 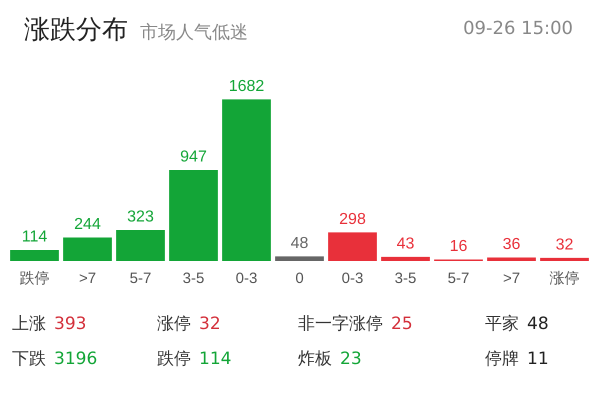 I want to click on text: 平家 48, so click(x=517, y=324).